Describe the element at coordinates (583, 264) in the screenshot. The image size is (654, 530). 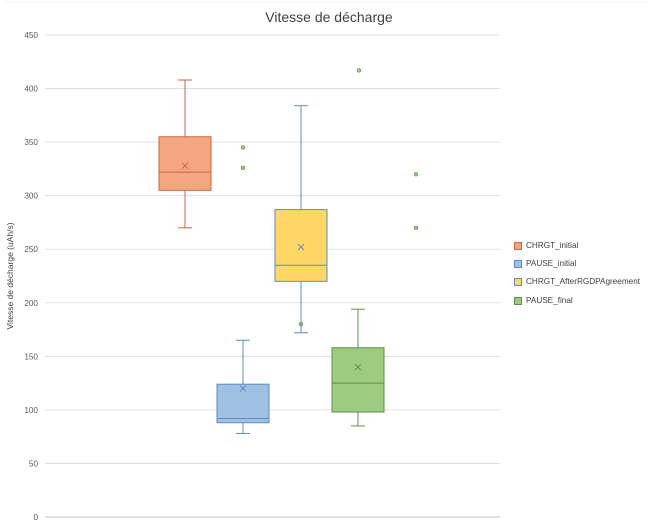
I see `legend-item: PAUSE_initial` at that location.